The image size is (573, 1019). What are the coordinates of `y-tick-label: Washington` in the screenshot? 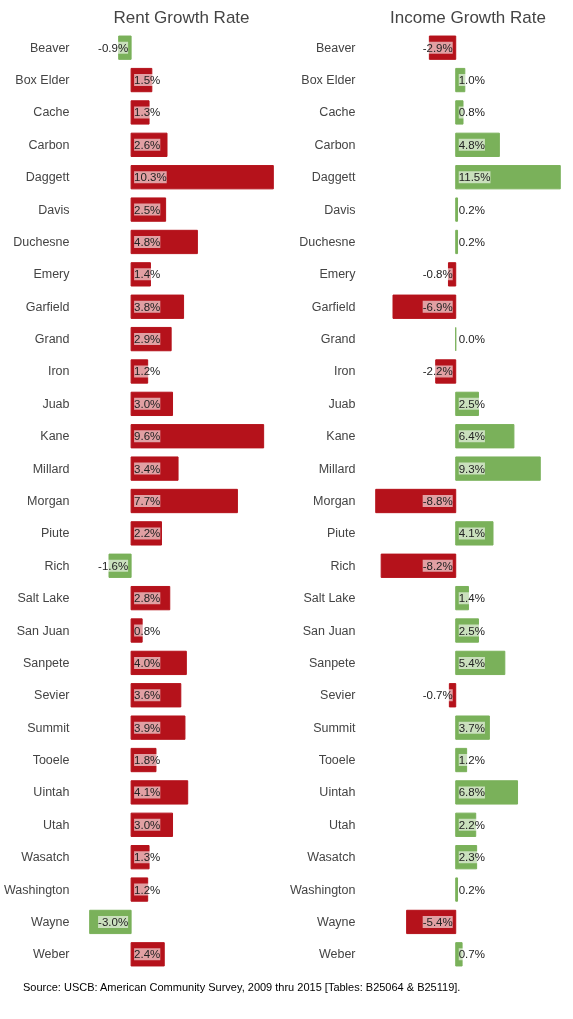 It's located at (36, 889).